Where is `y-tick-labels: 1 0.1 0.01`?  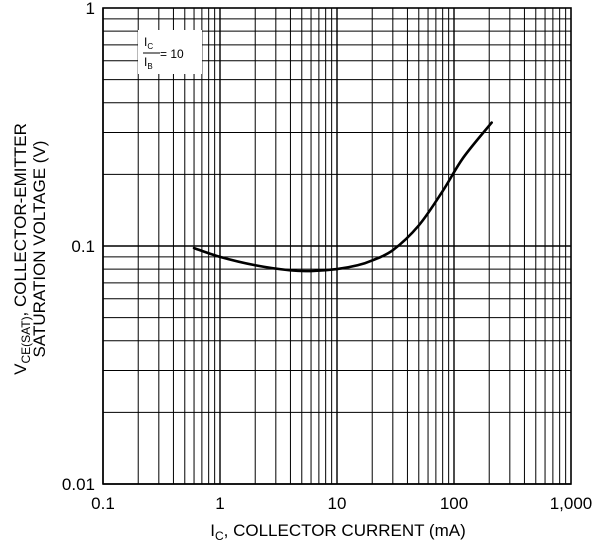 y-tick-labels: 1 0.1 0.01 is located at coordinates (78, 247).